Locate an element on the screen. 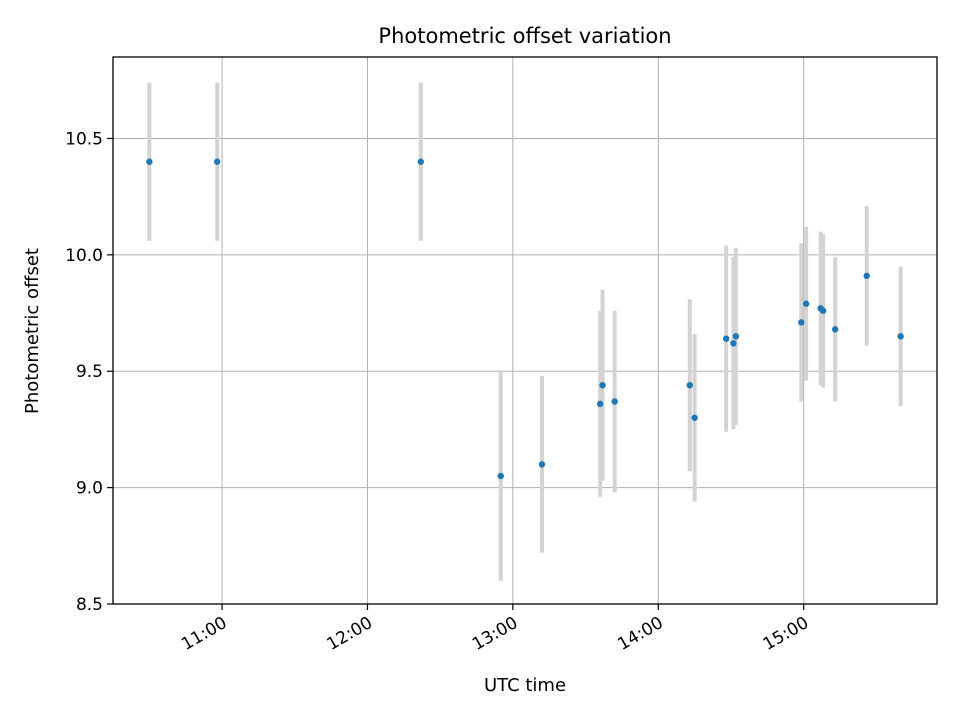 Image resolution: width=960 pixels, height=720 pixels. x-axis-ticks: 11:00 12:00 13:00 14:00 15:00 is located at coordinates (495, 629).